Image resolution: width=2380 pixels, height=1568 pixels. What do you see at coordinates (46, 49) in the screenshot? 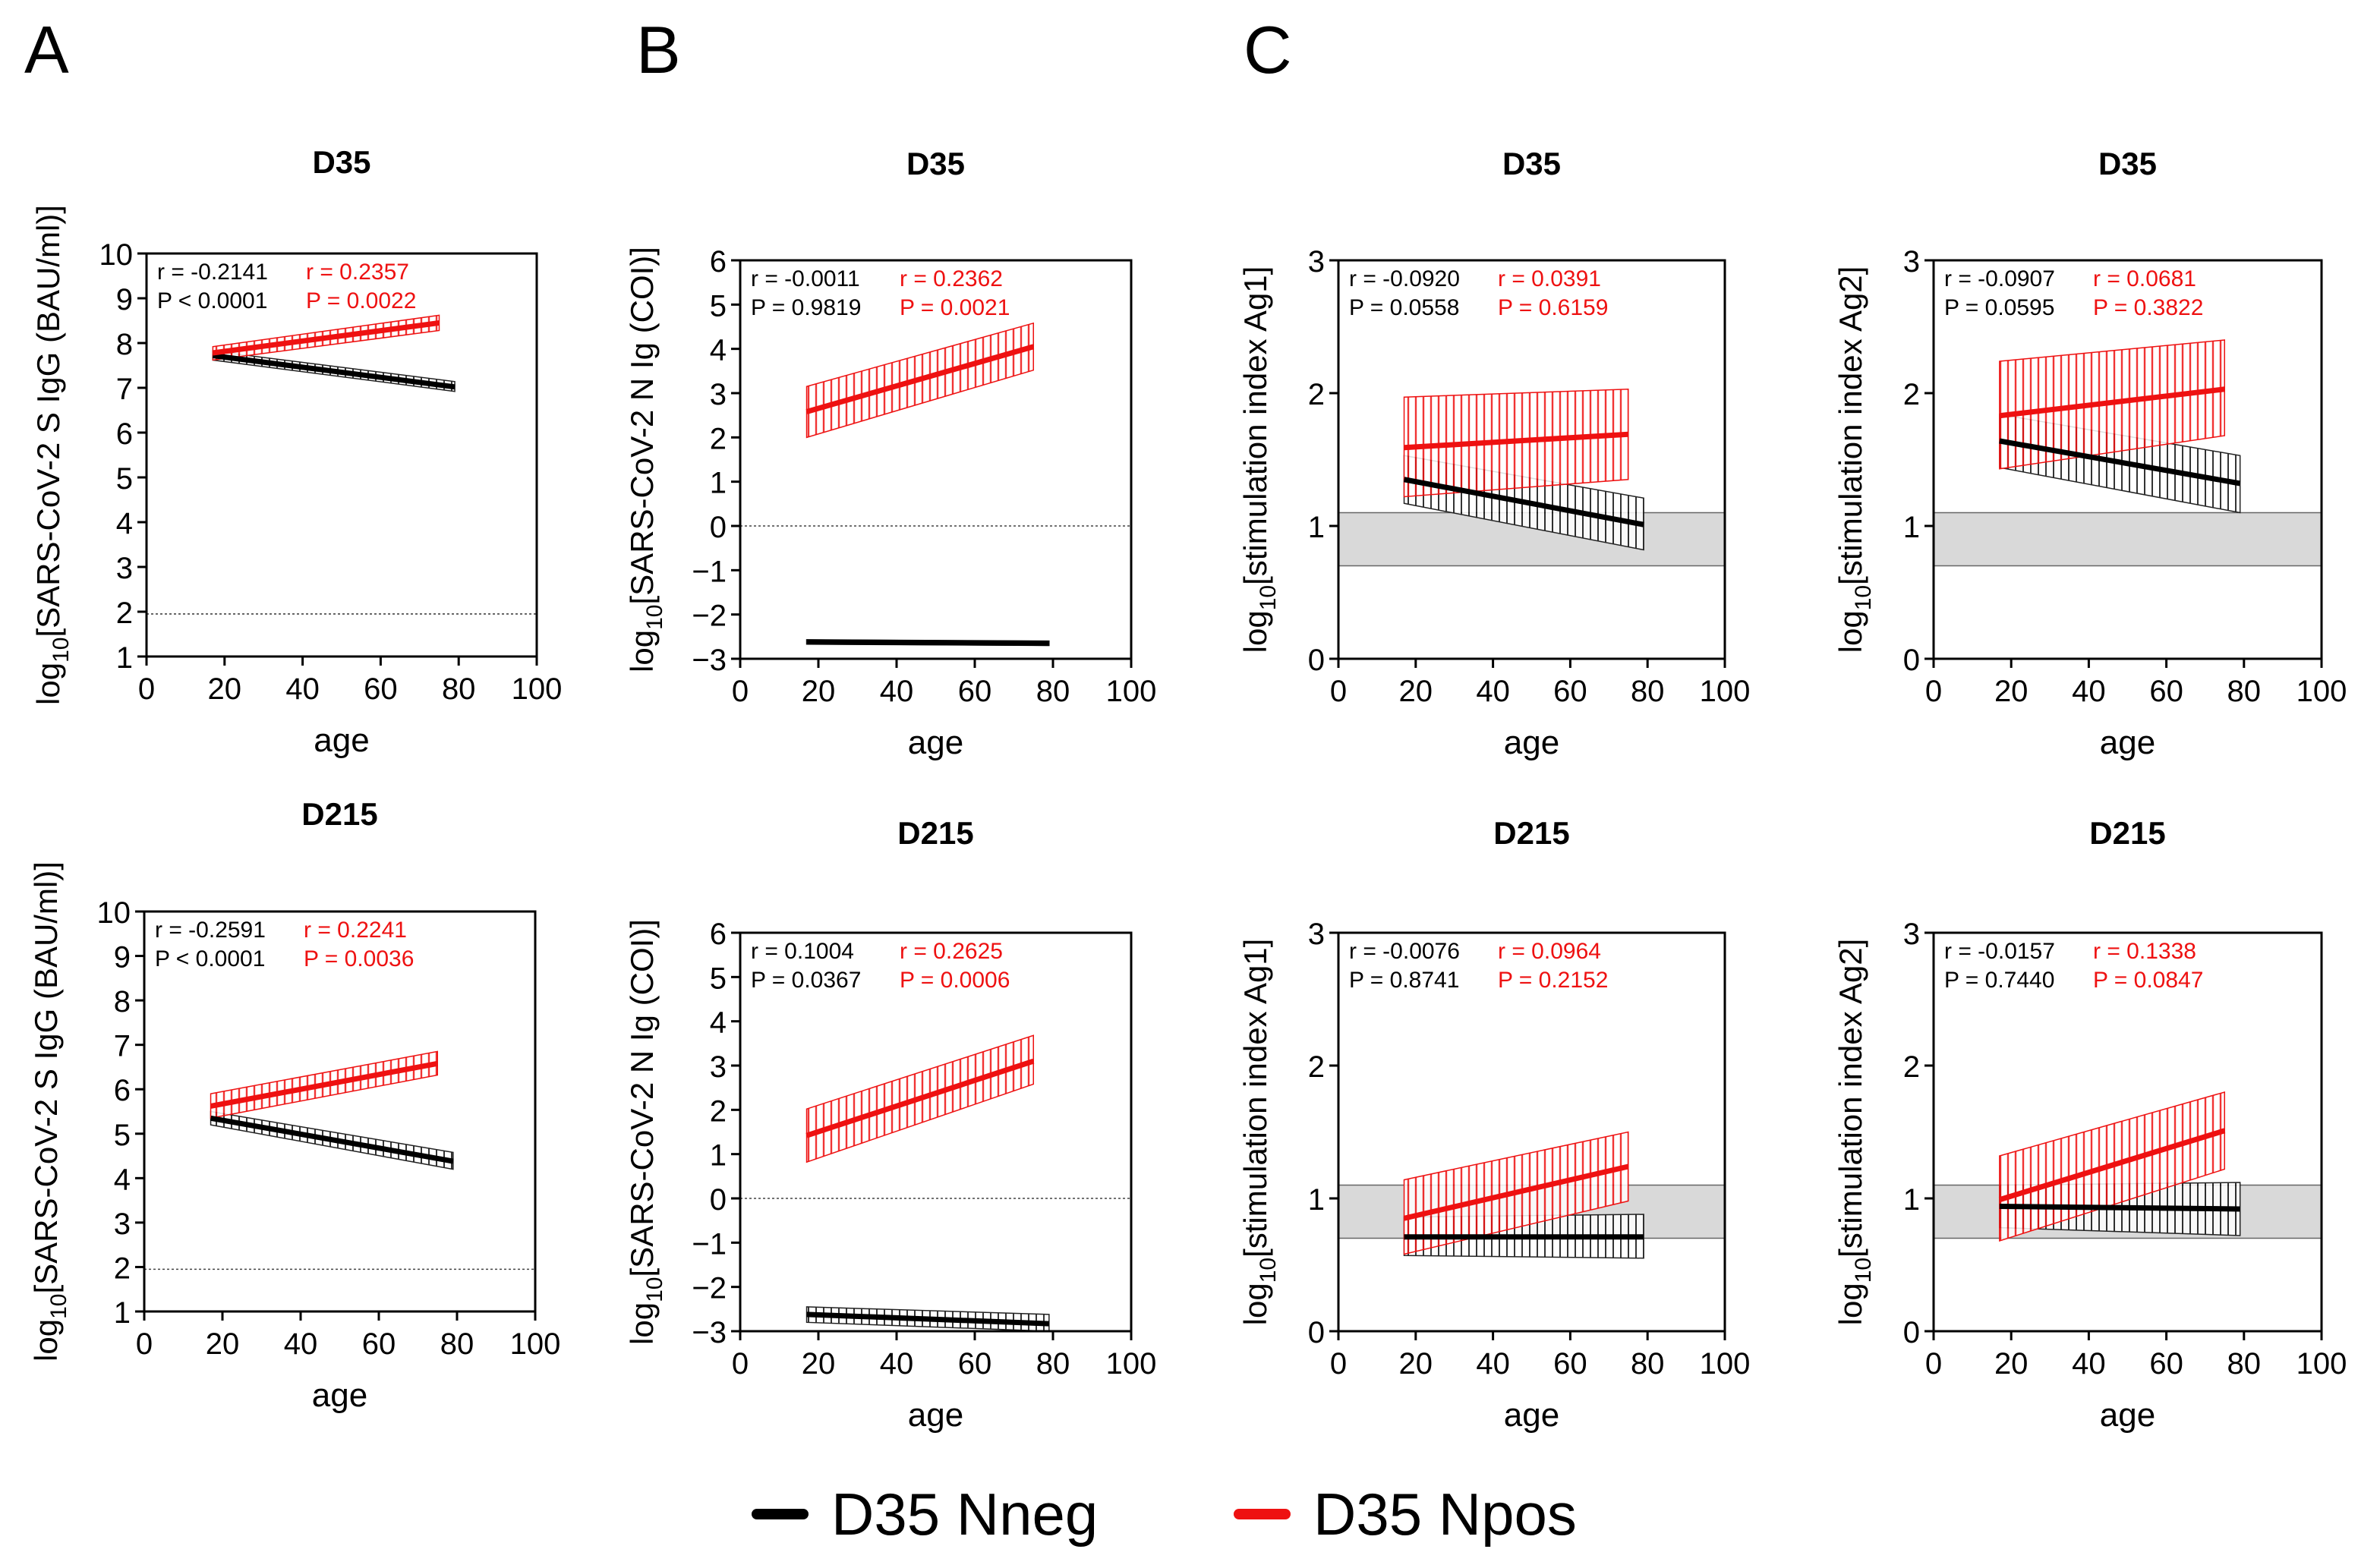
I see `panel-letter-a: A` at bounding box center [46, 49].